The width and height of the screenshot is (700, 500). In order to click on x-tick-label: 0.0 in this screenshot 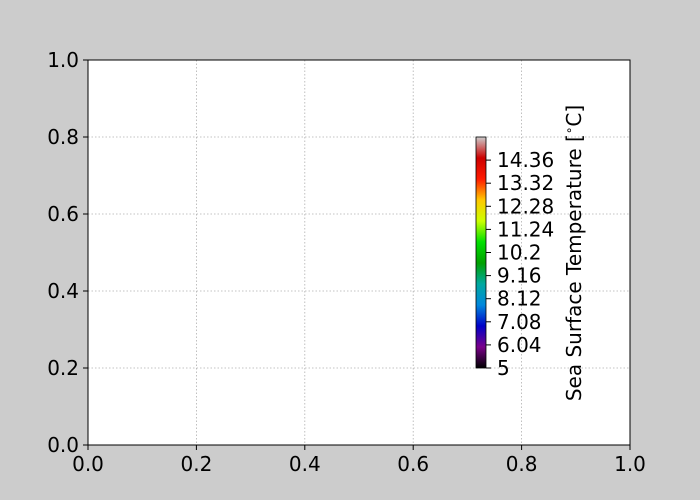, I will do `click(88, 464)`.